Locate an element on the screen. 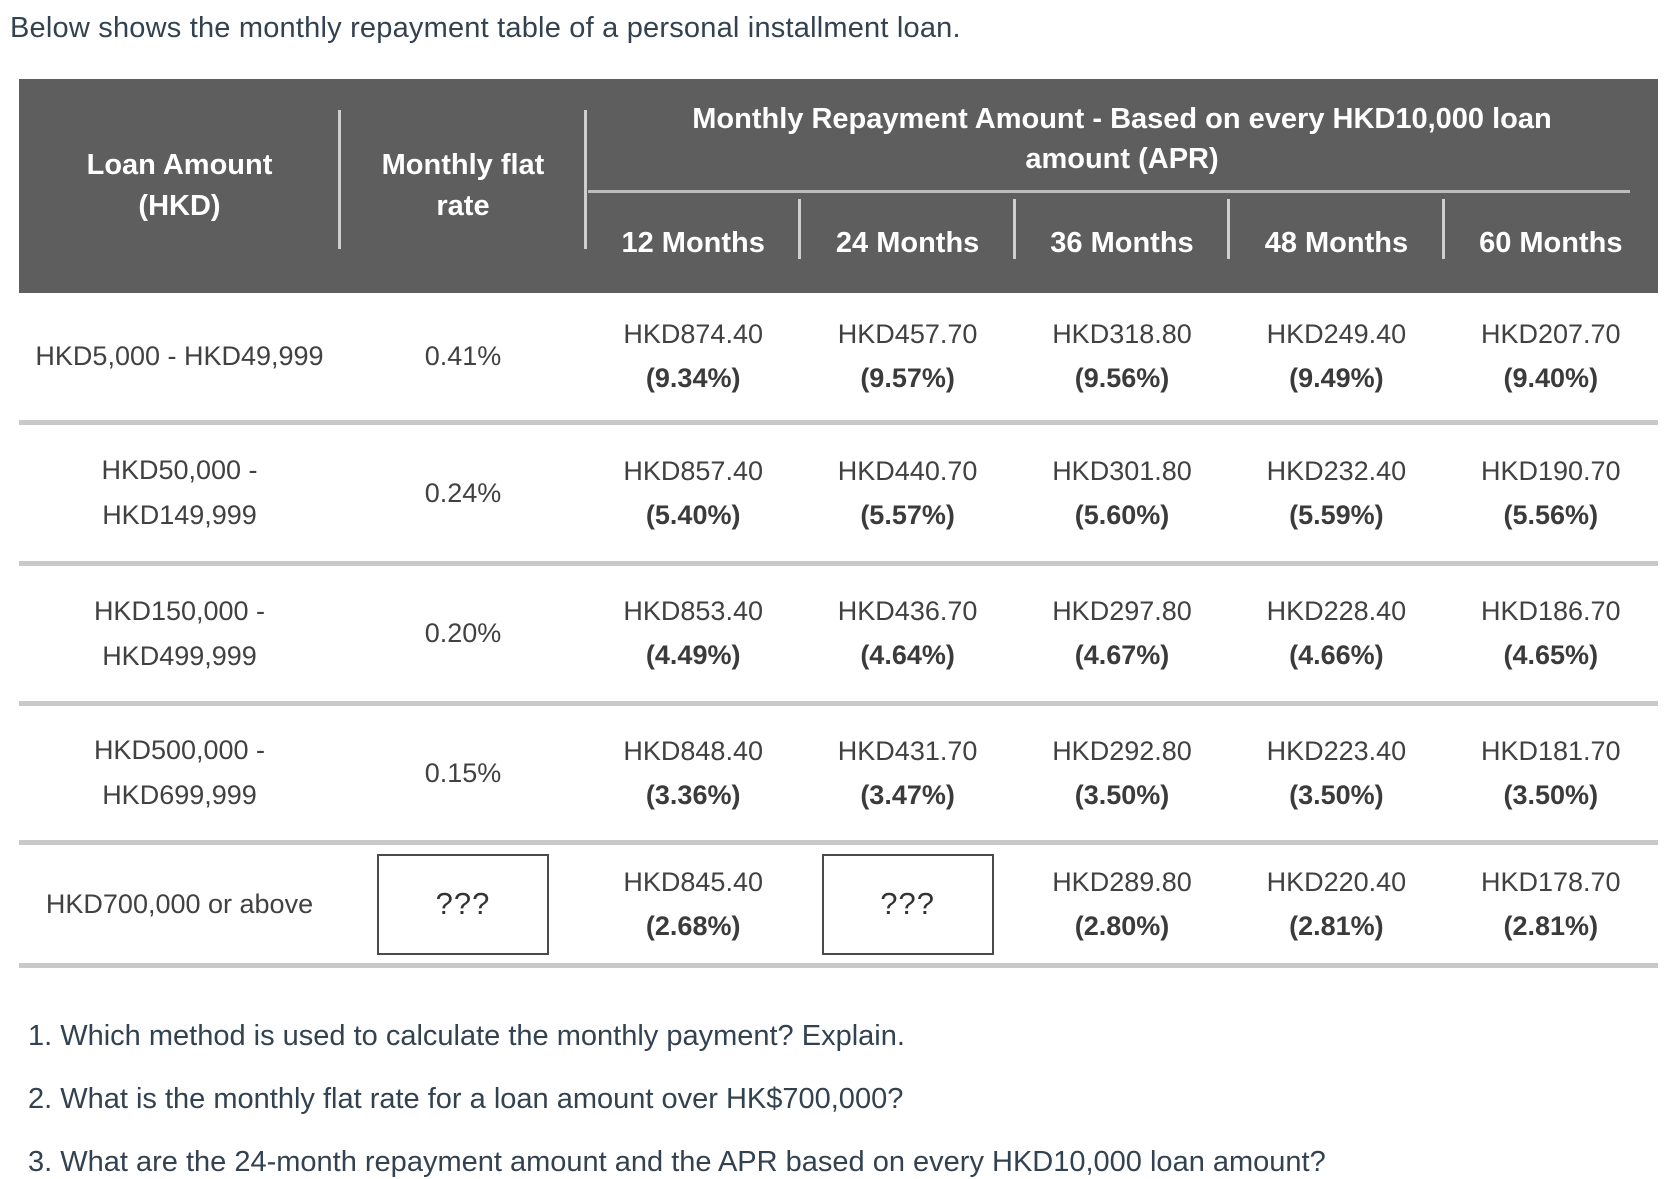 This screenshot has height=1179, width=1674. loan-range: HKD5,000 - HKD49,999 is located at coordinates (179, 356).